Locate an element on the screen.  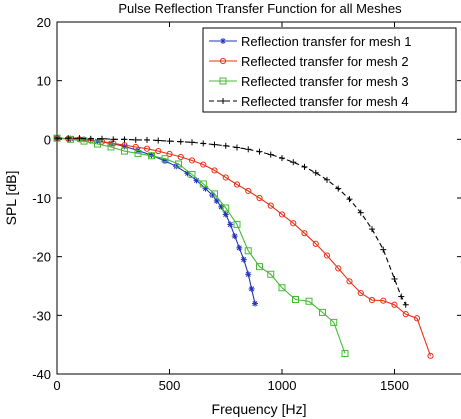
y-tick-label: 0 is located at coordinates (47, 139).